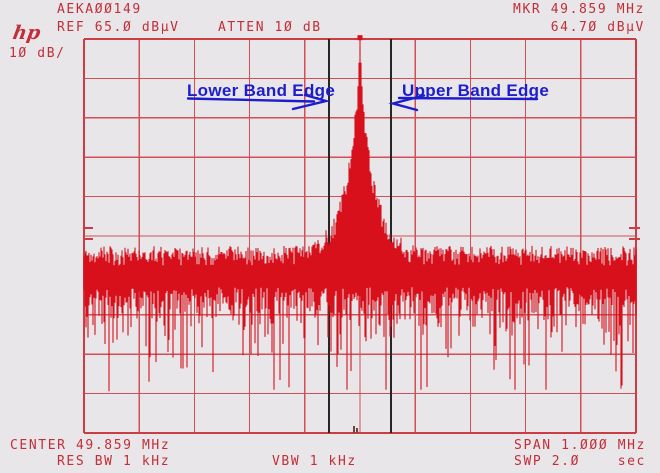 The height and width of the screenshot is (473, 660). Describe the element at coordinates (579, 9) in the screenshot. I see `marker-freq-readout: MKR 49.859 MHz` at that location.